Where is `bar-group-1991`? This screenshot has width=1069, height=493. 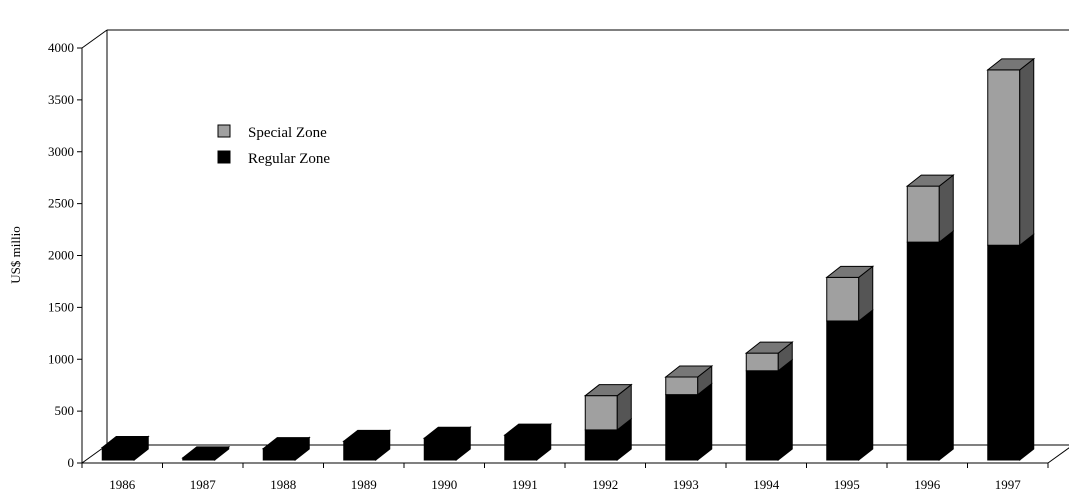 bar-group-1991 is located at coordinates (528, 442).